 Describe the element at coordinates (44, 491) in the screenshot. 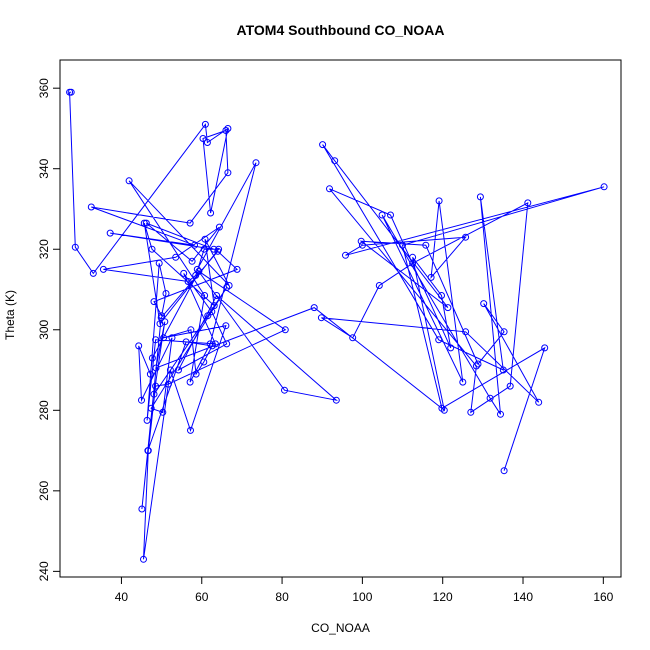

I see `y-tick-label: 260` at that location.